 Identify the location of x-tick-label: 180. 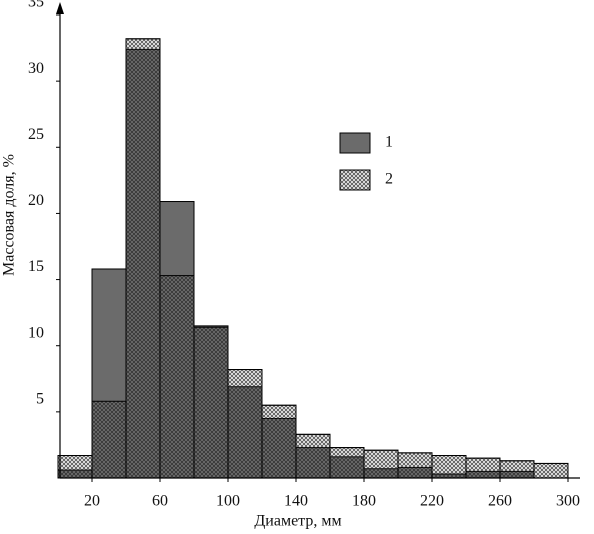
(364, 501).